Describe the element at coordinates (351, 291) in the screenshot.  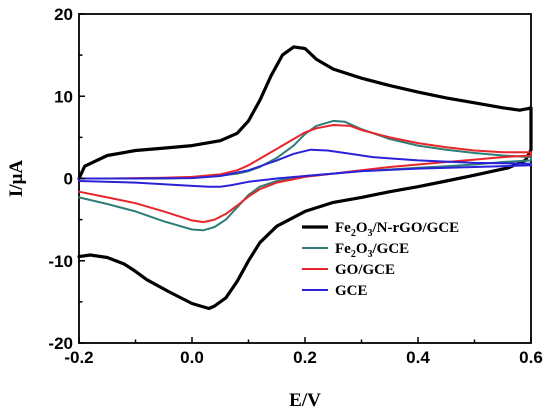
I see `legend-label: GCE` at that location.